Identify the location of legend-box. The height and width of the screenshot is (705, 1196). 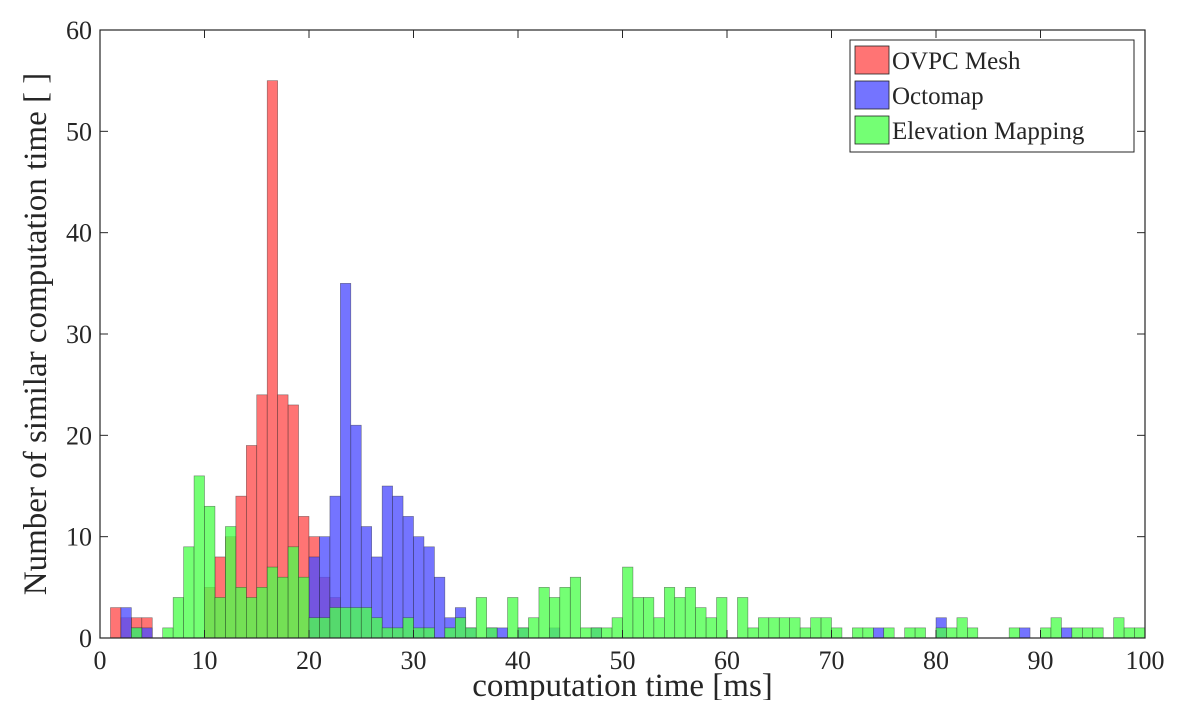
(992, 96).